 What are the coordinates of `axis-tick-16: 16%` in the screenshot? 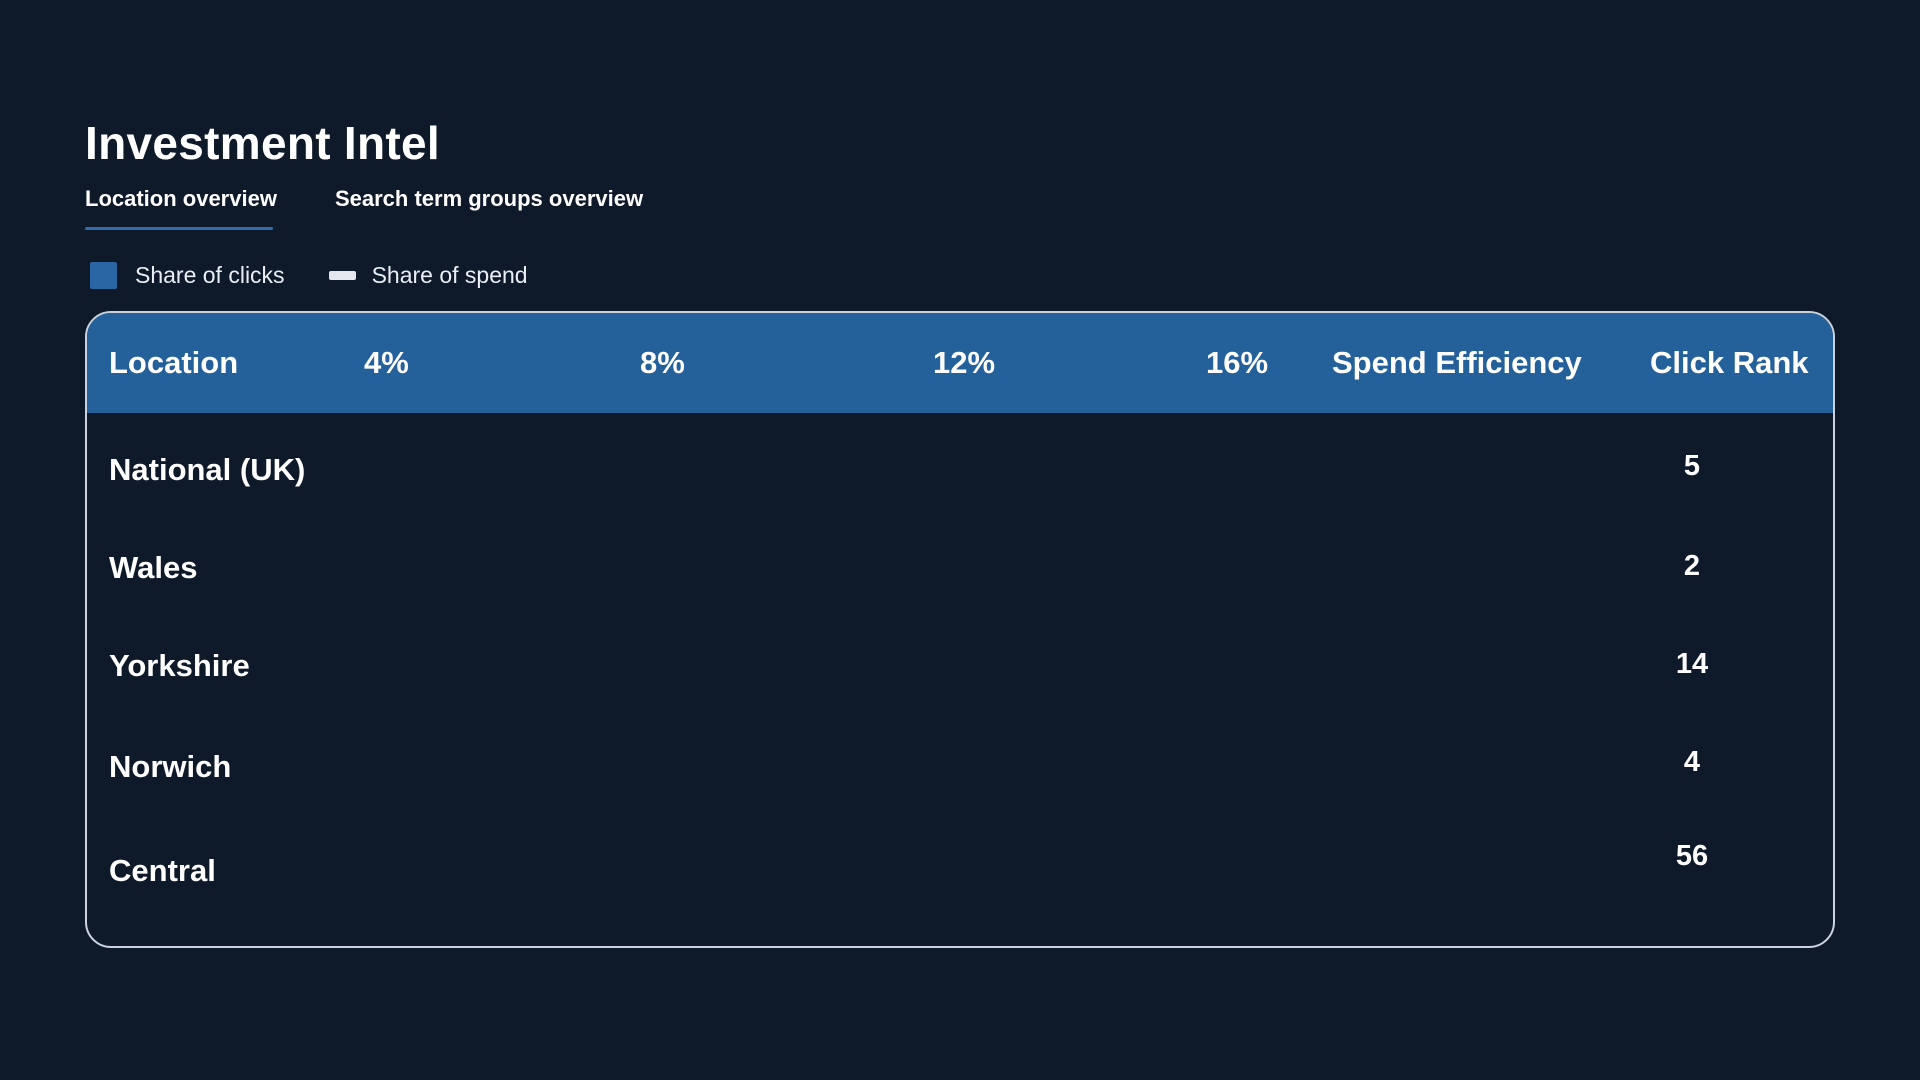 It's located at (1237, 362).